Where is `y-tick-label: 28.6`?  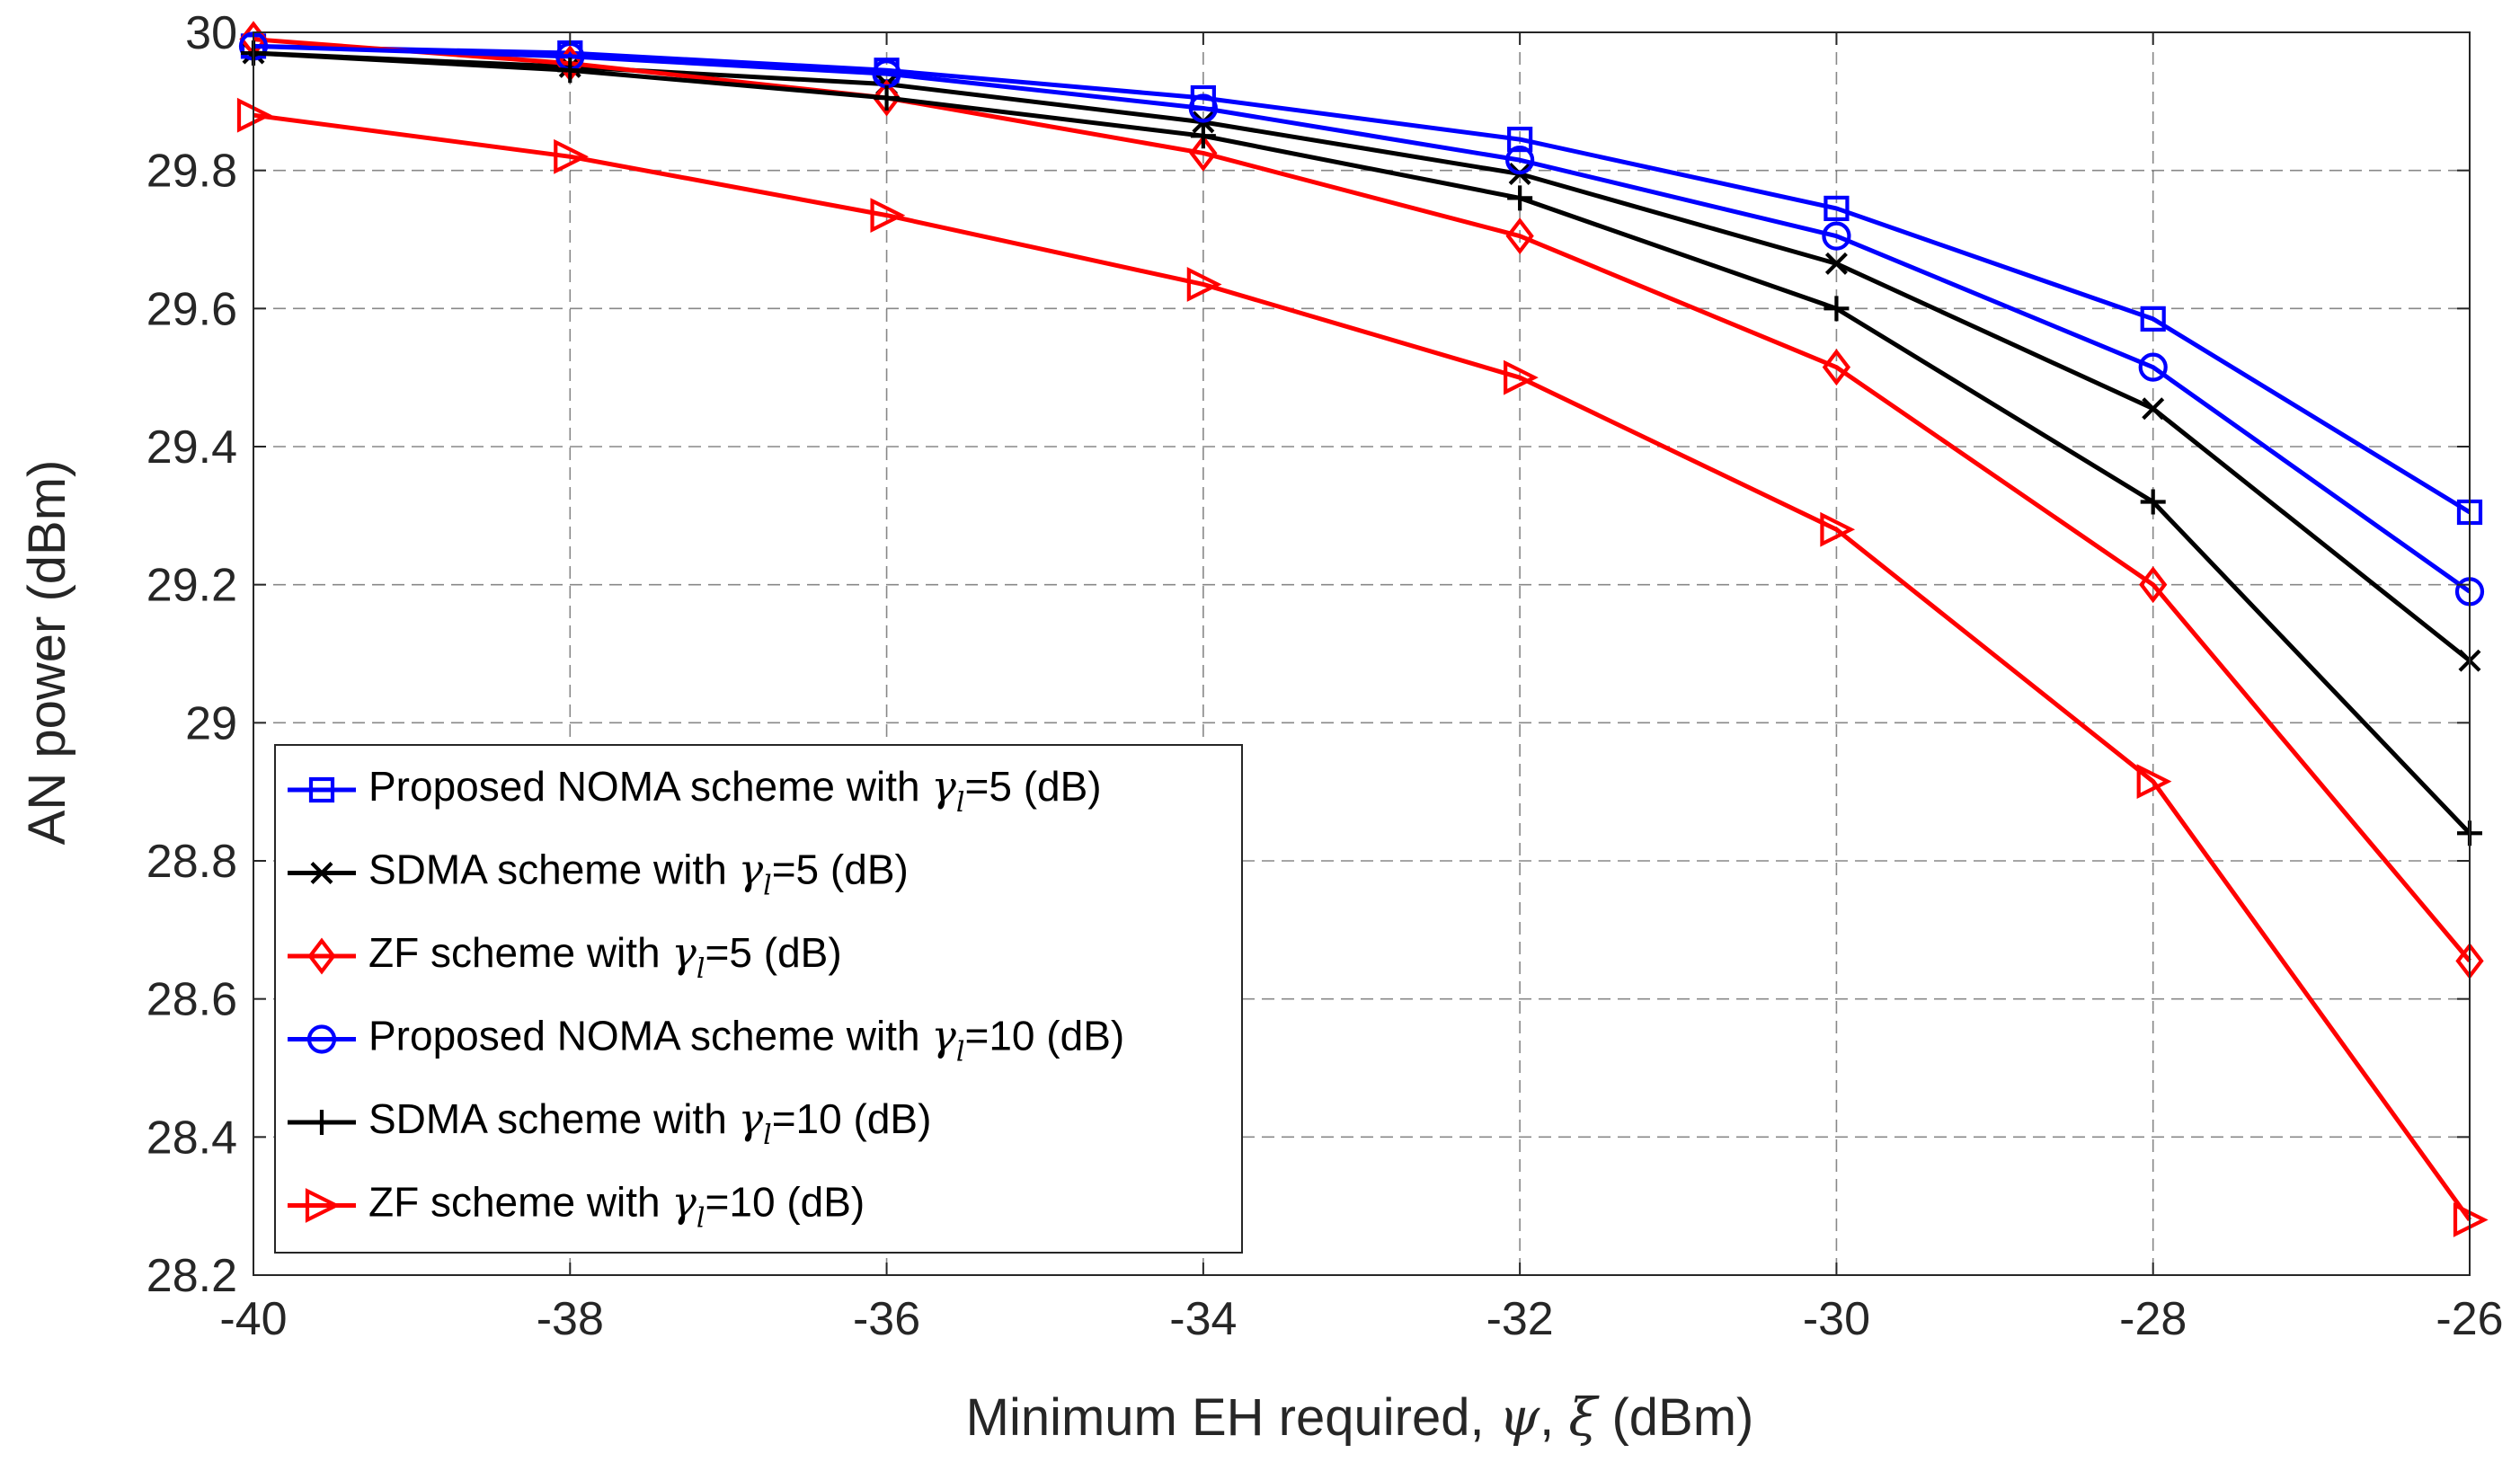
y-tick-label: 28.6 is located at coordinates (191, 1000).